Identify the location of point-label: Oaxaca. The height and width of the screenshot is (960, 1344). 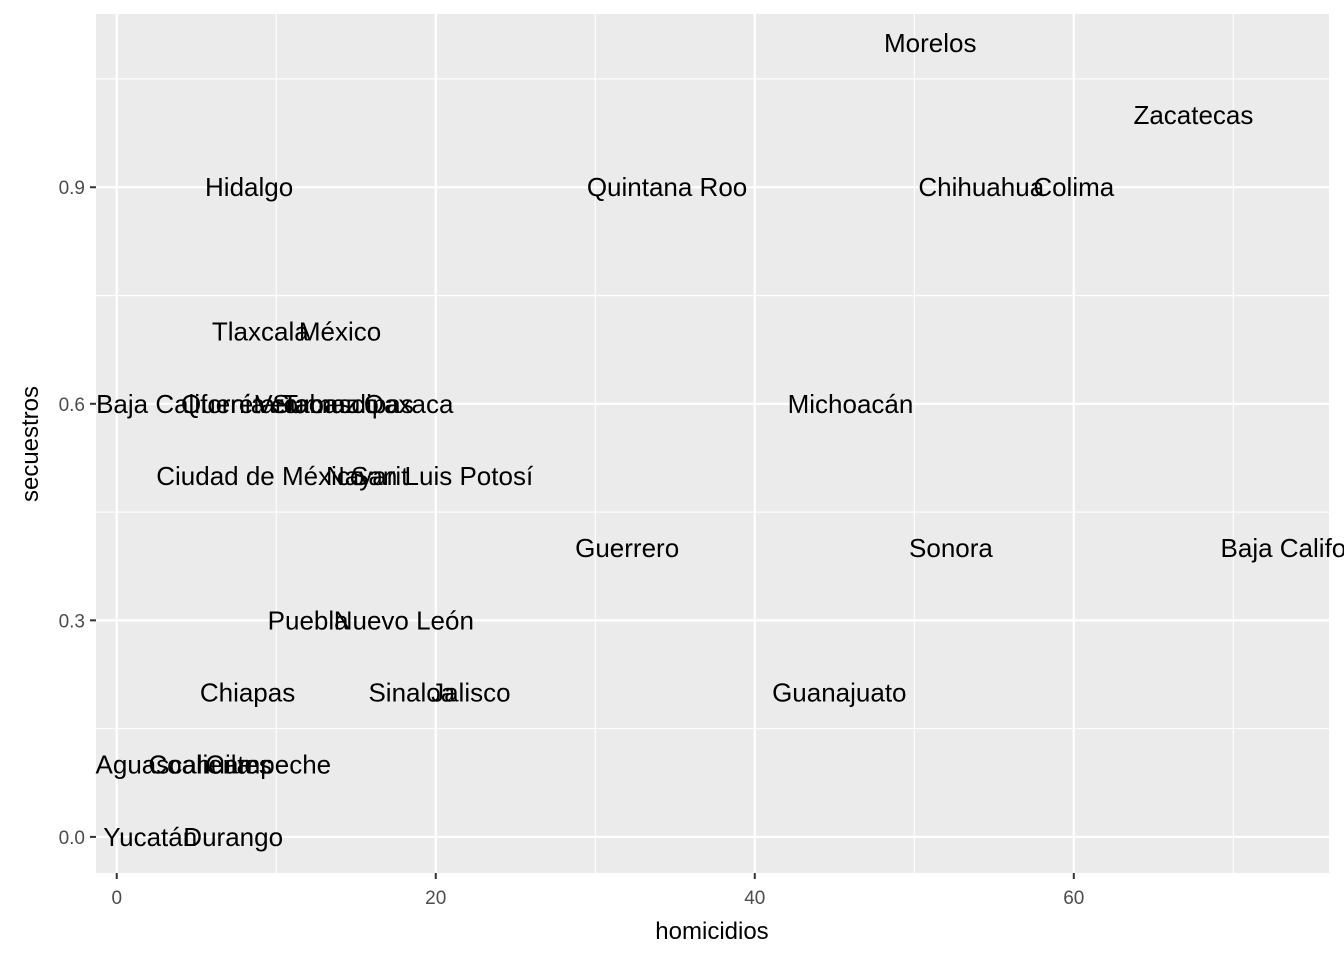
(409, 404).